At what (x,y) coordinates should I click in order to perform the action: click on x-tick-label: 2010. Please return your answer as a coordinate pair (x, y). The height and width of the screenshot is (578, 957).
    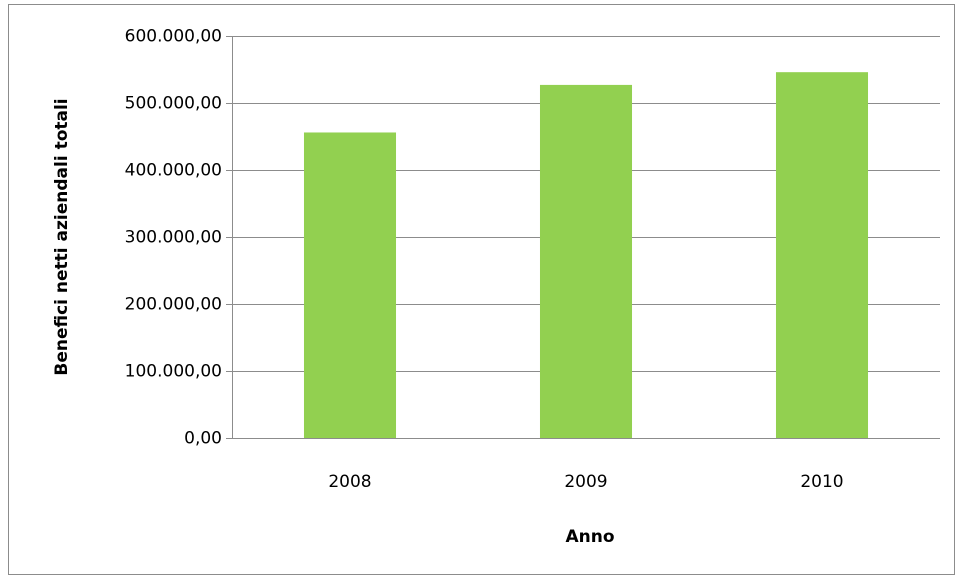
    Looking at the image, I should click on (821, 482).